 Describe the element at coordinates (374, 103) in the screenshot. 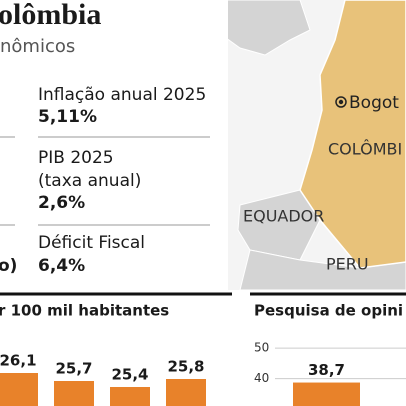

I see `map-label: Bogot` at that location.